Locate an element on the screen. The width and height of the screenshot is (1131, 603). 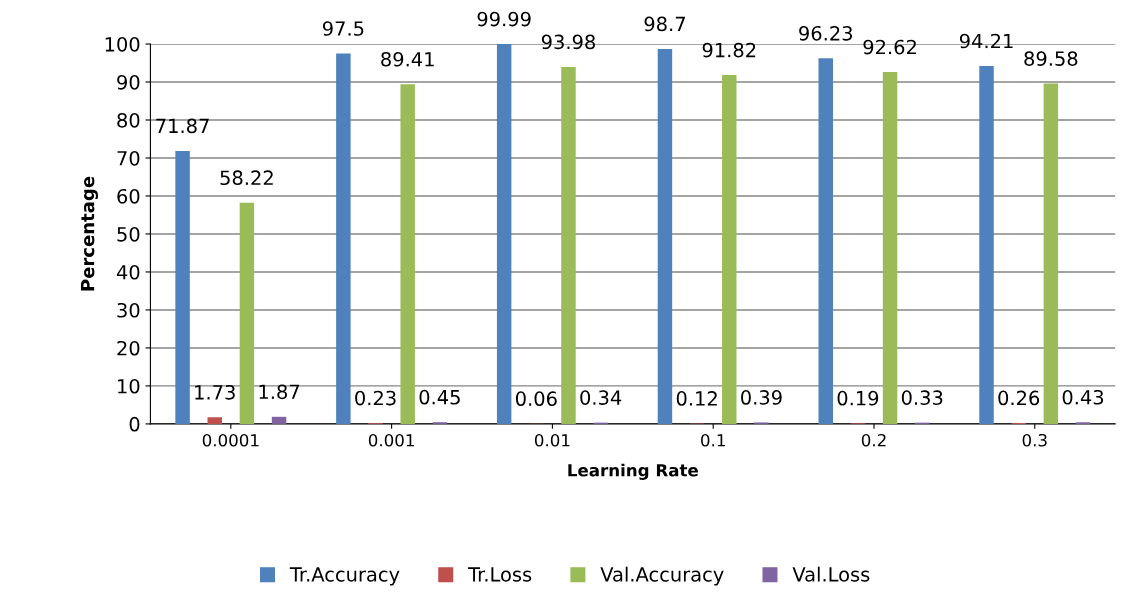
x-tick-label: 0.0001 is located at coordinates (230, 440).